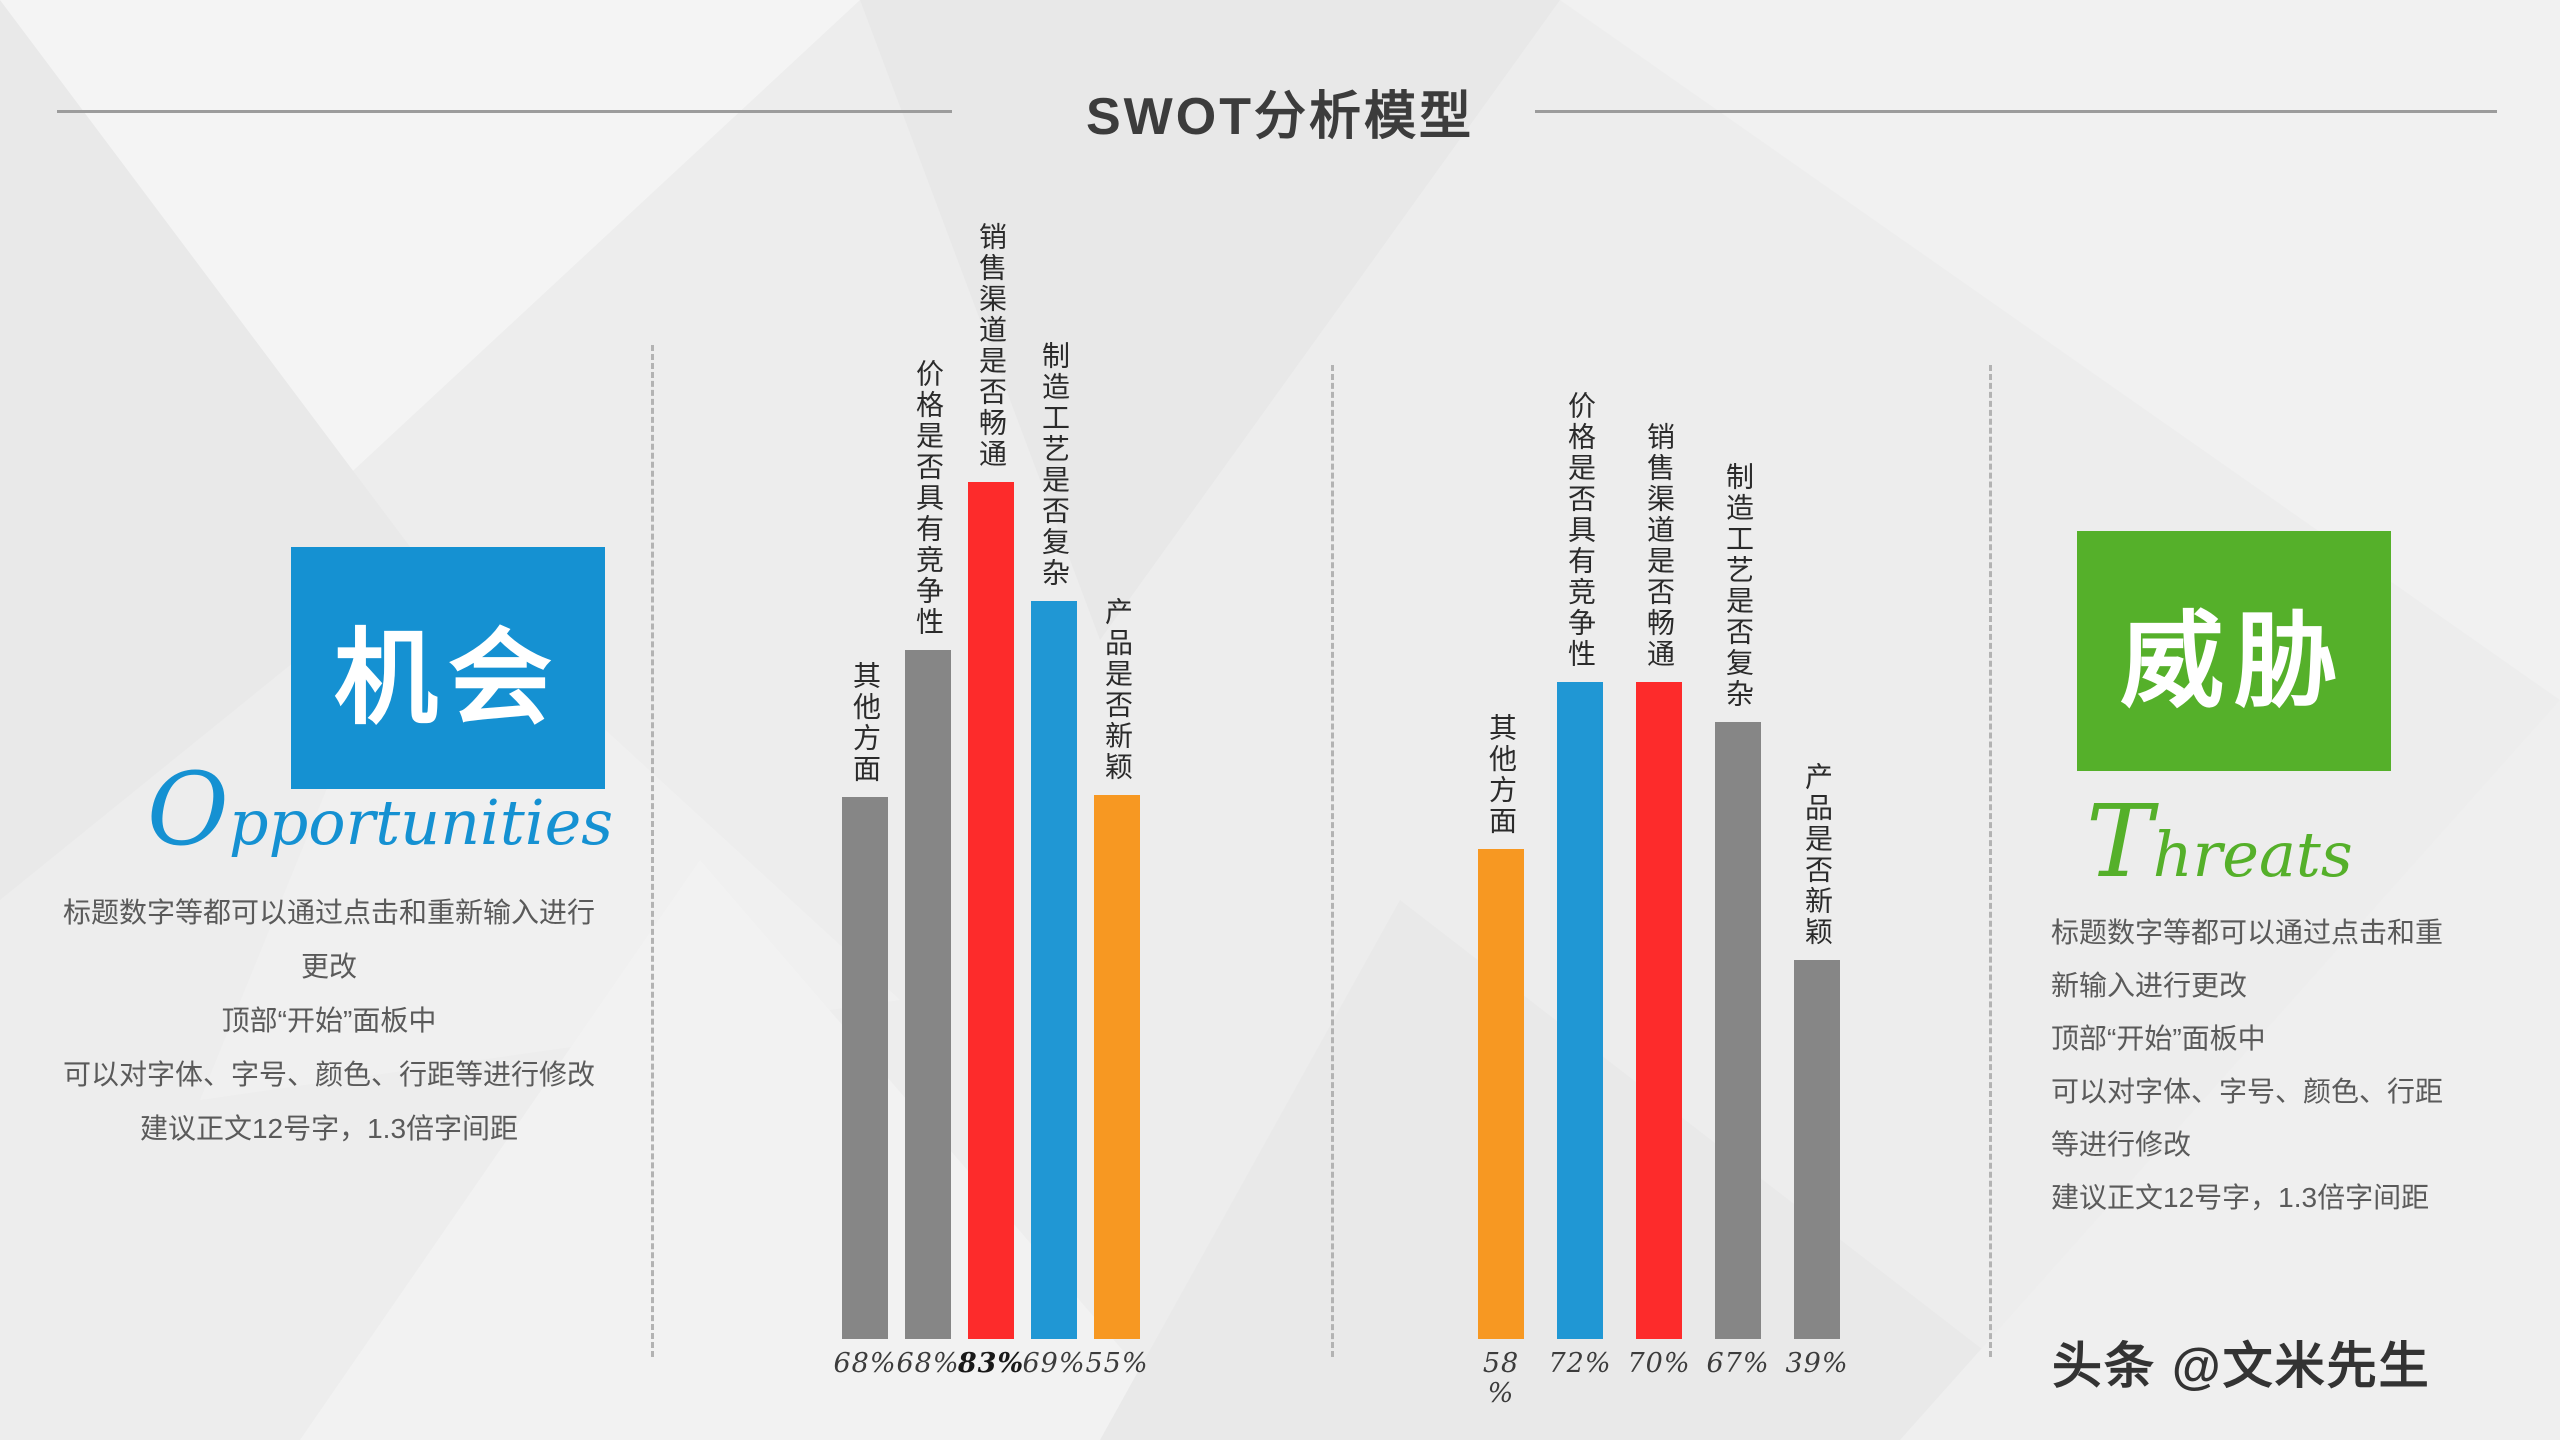 This screenshot has width=2560, height=1440. I want to click on bar-value-label: 55%, so click(1117, 1363).